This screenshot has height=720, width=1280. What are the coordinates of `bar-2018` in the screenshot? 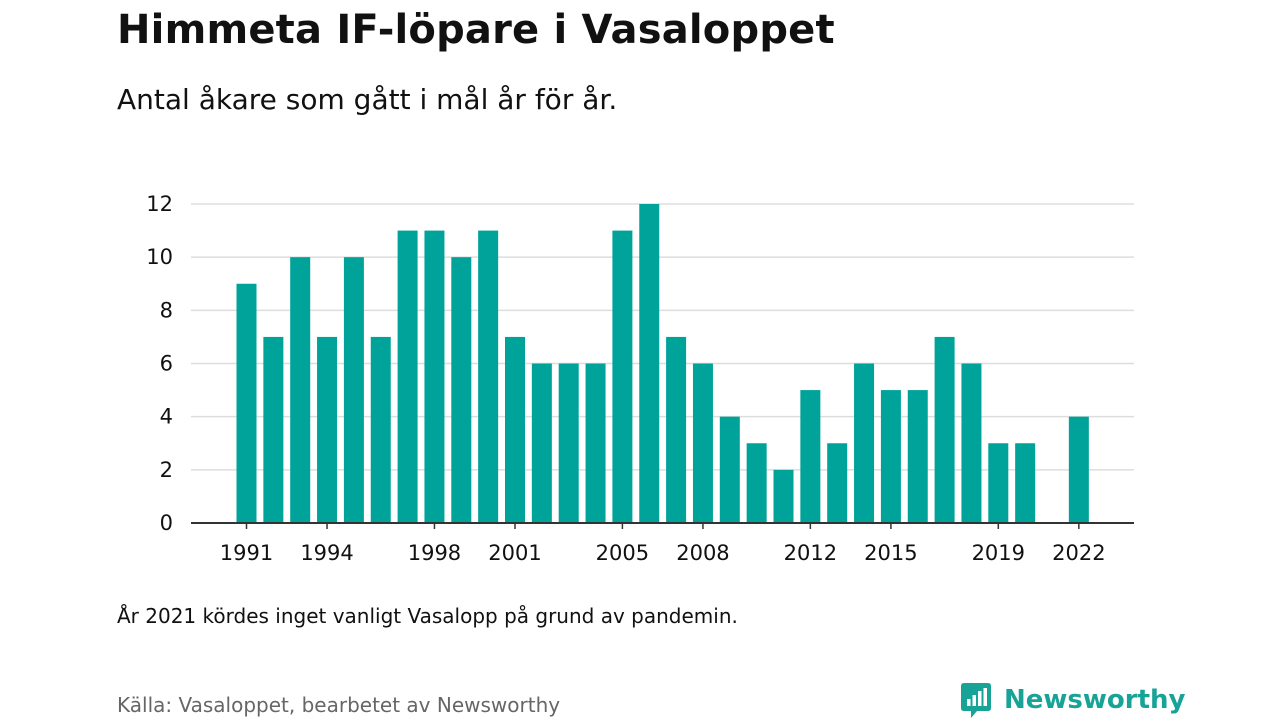 It's located at (971, 443).